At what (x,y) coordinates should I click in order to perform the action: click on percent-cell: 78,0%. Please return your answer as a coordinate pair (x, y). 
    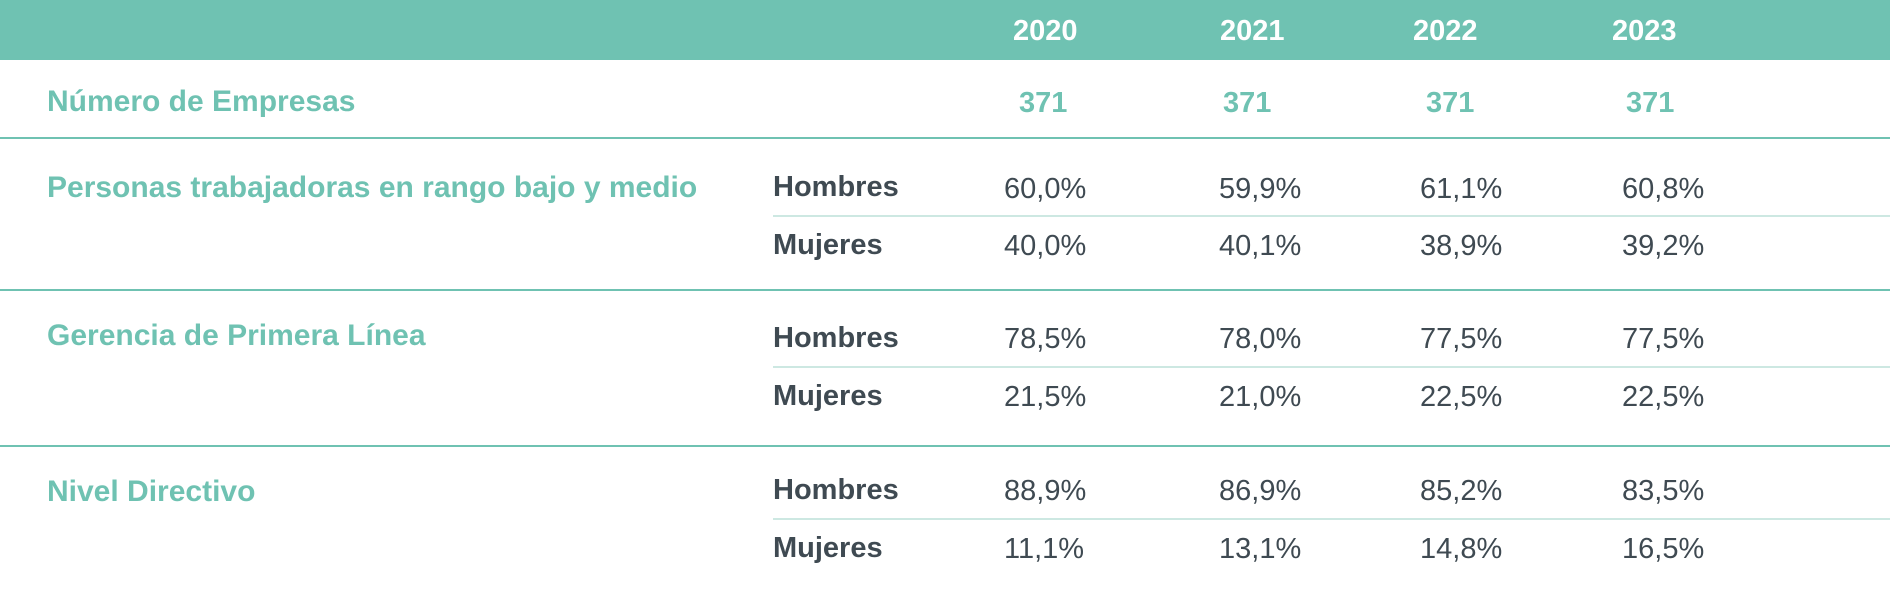
    Looking at the image, I should click on (1260, 339).